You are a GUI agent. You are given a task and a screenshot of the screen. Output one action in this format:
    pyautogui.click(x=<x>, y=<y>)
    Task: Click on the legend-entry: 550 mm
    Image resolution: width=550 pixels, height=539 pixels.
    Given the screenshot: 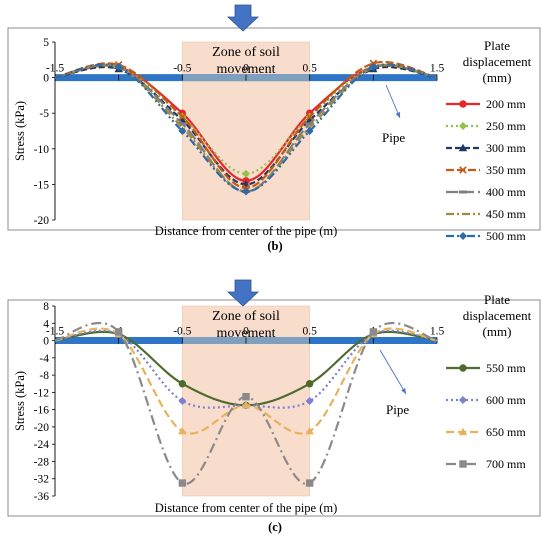 What is the action you would take?
    pyautogui.click(x=506, y=368)
    